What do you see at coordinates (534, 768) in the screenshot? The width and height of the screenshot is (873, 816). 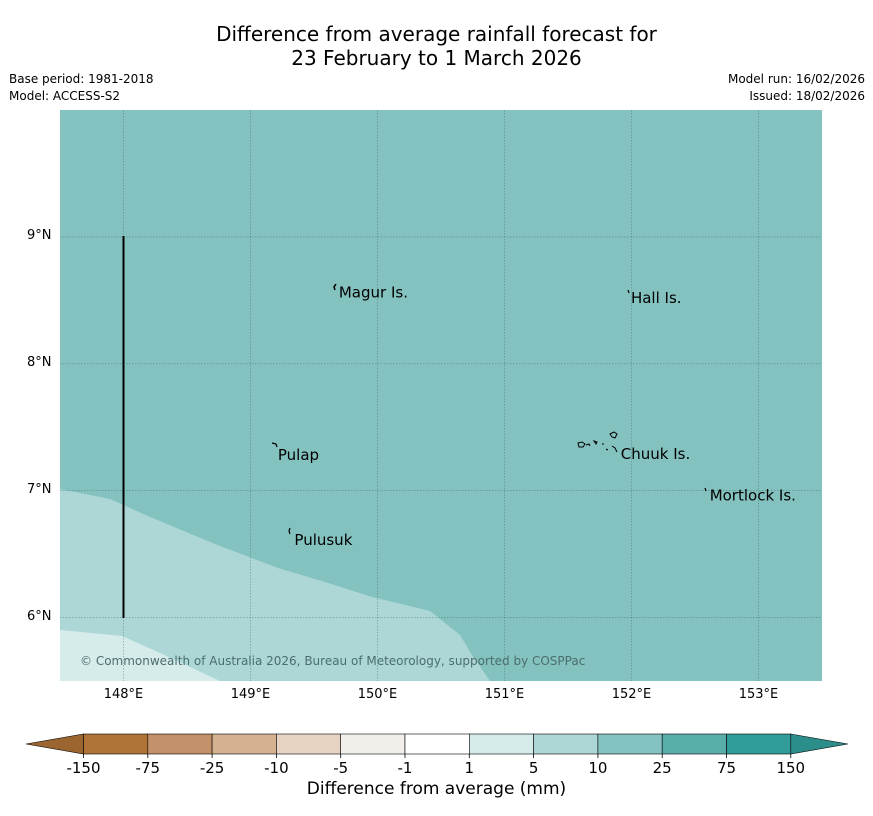 I see `colorbar-tick-label: 5` at bounding box center [534, 768].